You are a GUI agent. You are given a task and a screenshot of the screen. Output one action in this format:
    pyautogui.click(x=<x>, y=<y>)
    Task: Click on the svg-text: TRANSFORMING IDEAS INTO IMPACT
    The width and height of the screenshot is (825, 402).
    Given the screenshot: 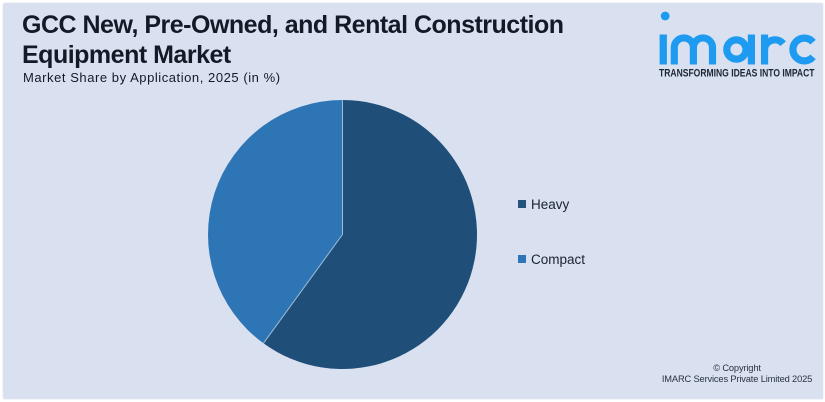 What is the action you would take?
    pyautogui.click(x=737, y=74)
    